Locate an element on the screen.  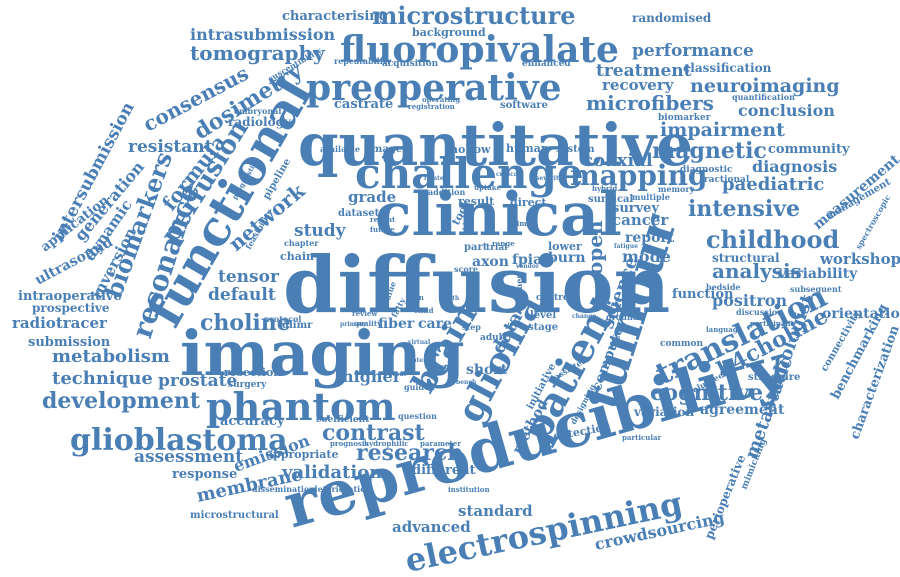
cloud-word: report is located at coordinates (650, 238).